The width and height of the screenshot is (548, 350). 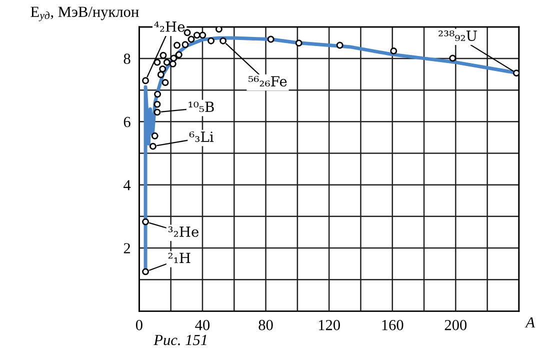 I want to click on y-tick-label: 6, so click(x=127, y=122).